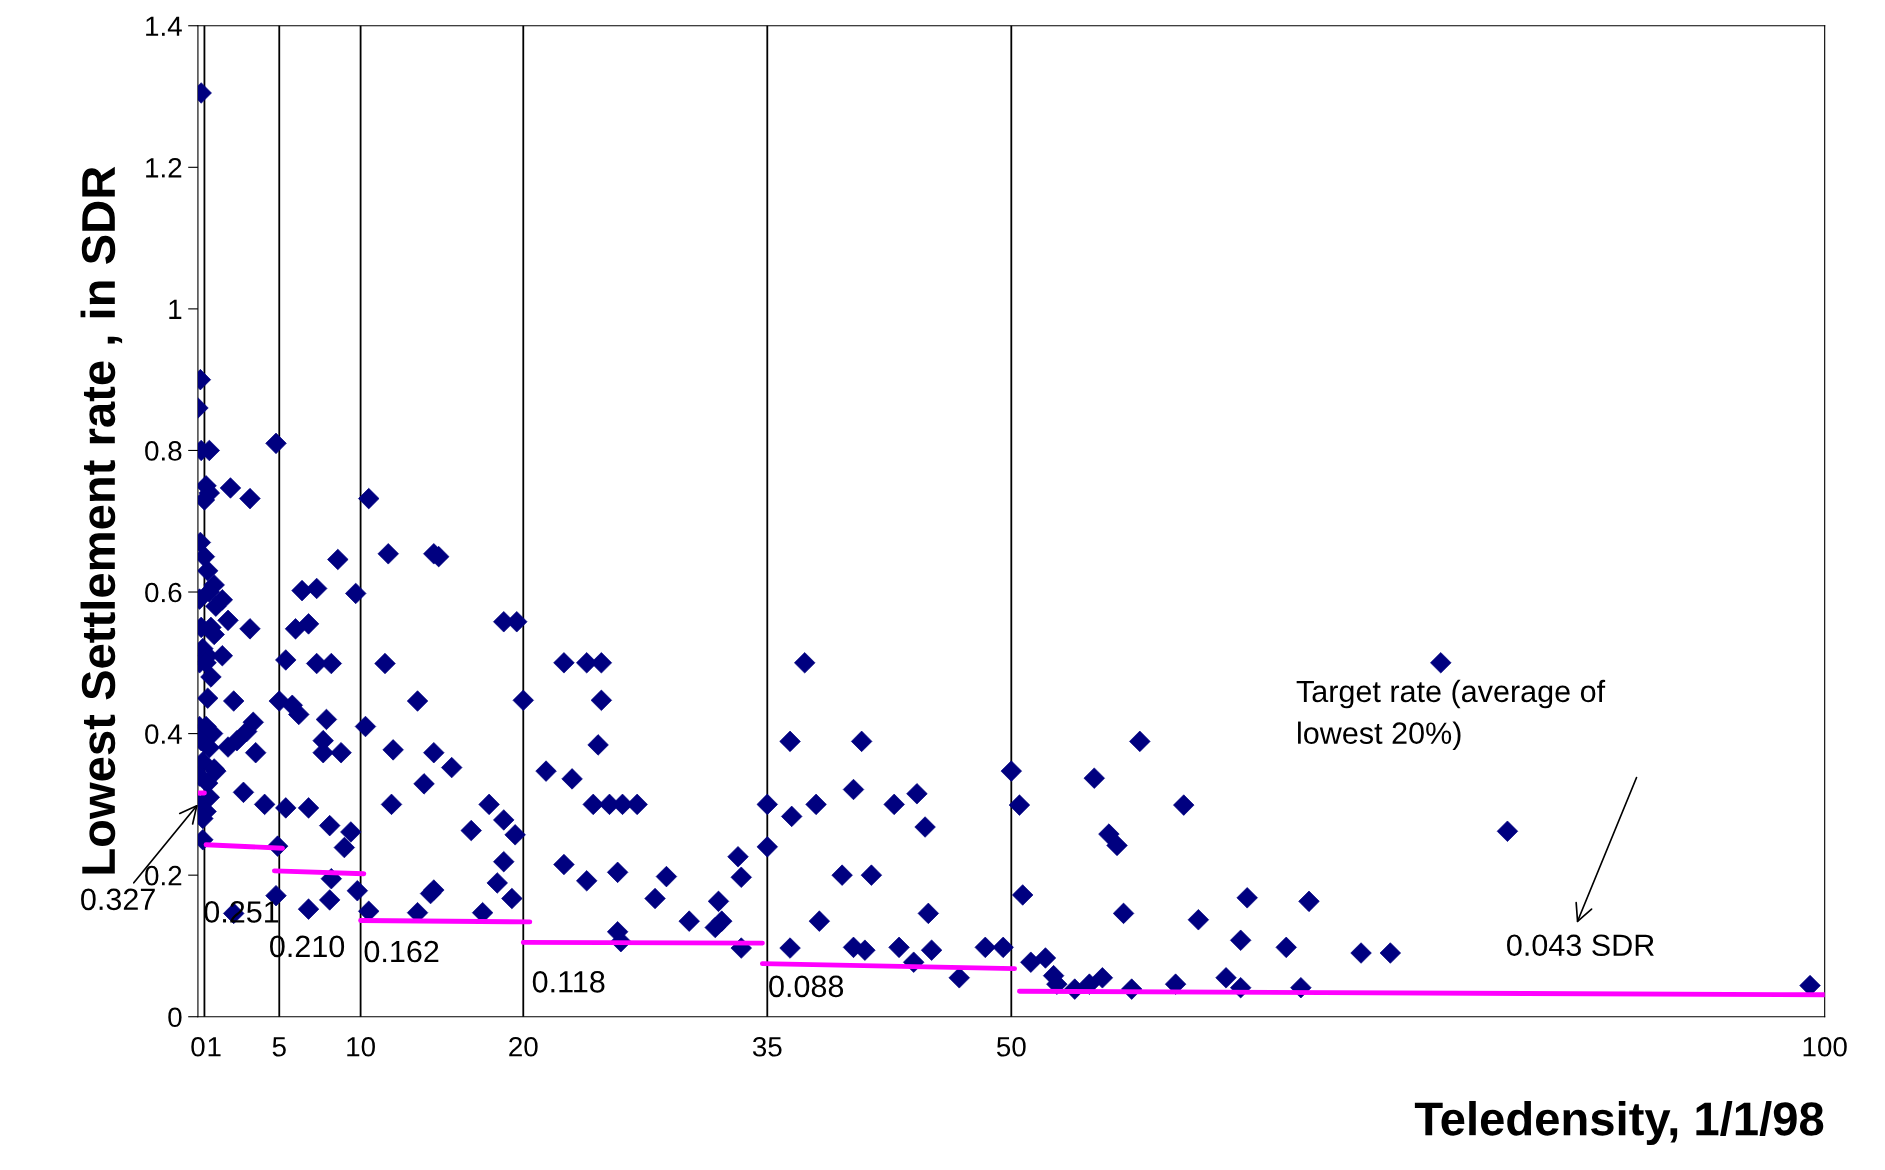 This screenshot has width=1885, height=1170. Describe the element at coordinates (164, 167) in the screenshot. I see `y-tick-label: 1.2` at that location.